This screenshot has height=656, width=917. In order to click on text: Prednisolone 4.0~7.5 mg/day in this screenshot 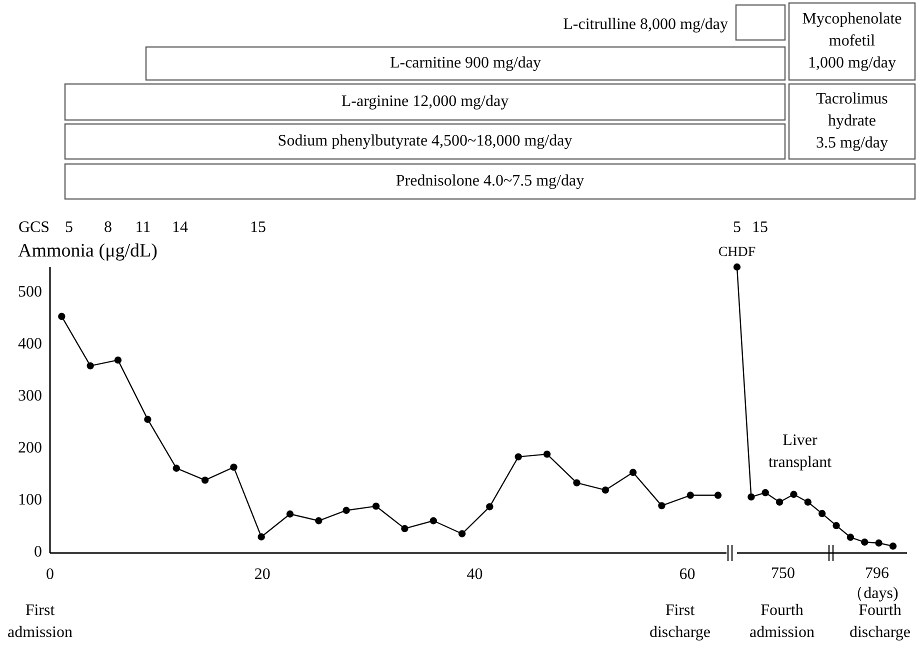, I will do `click(490, 181)`.